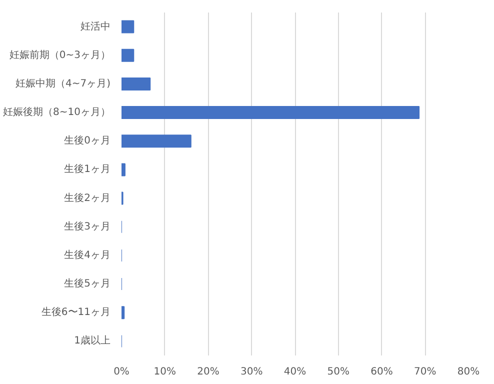 Image resolution: width=494 pixels, height=384 pixels. Describe the element at coordinates (76, 312) in the screenshot. I see `y-tick-label: 生後6〜11ヶ月` at that location.